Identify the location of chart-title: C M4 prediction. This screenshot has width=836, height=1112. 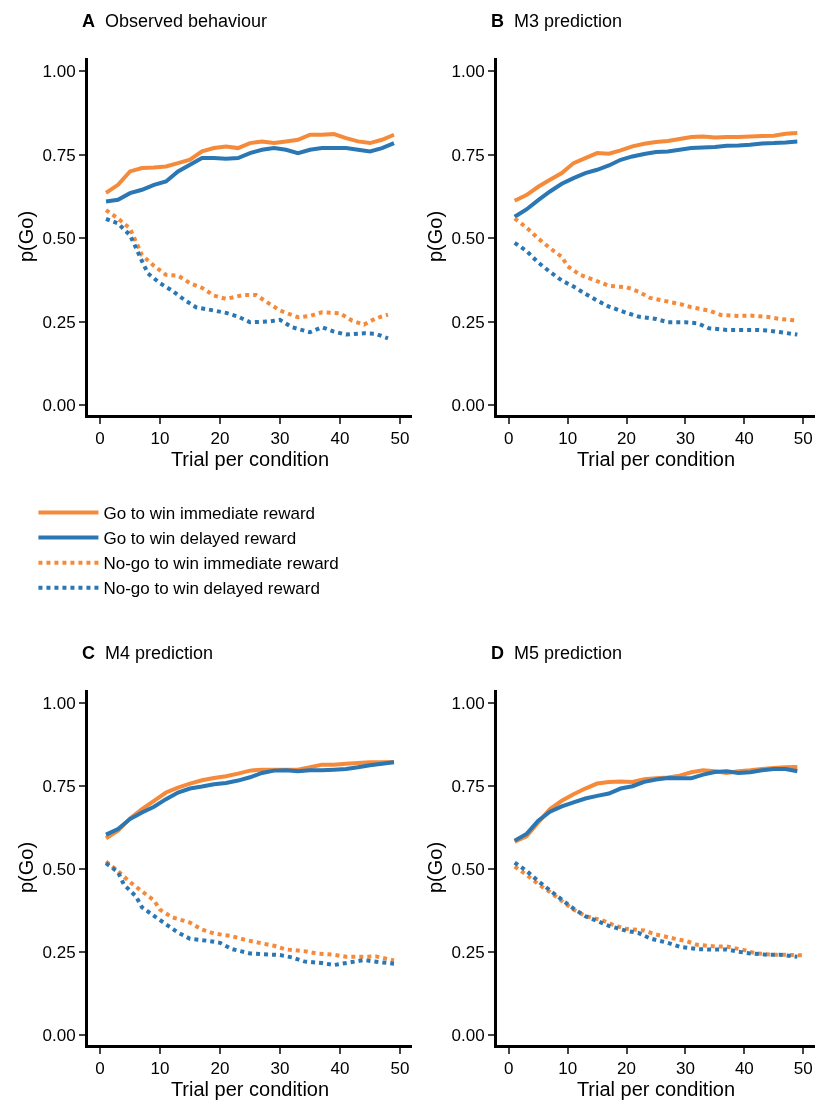
(148, 653).